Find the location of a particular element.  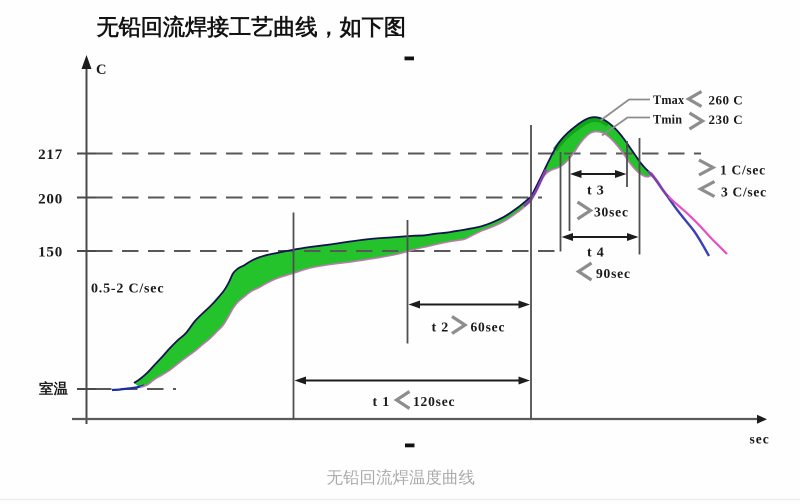

svg-text: 230 C is located at coordinates (726, 119).